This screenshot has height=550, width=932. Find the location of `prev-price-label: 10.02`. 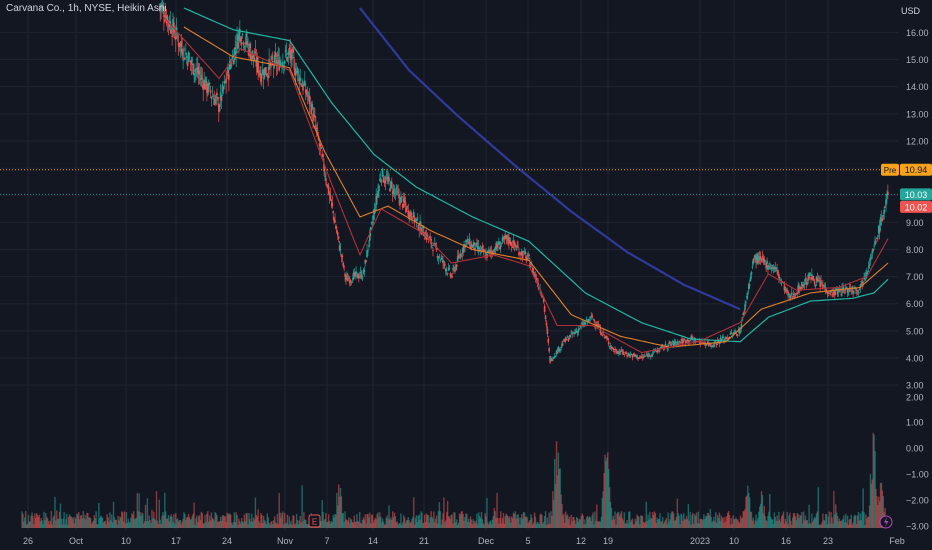

prev-price-label: 10.02 is located at coordinates (916, 207).